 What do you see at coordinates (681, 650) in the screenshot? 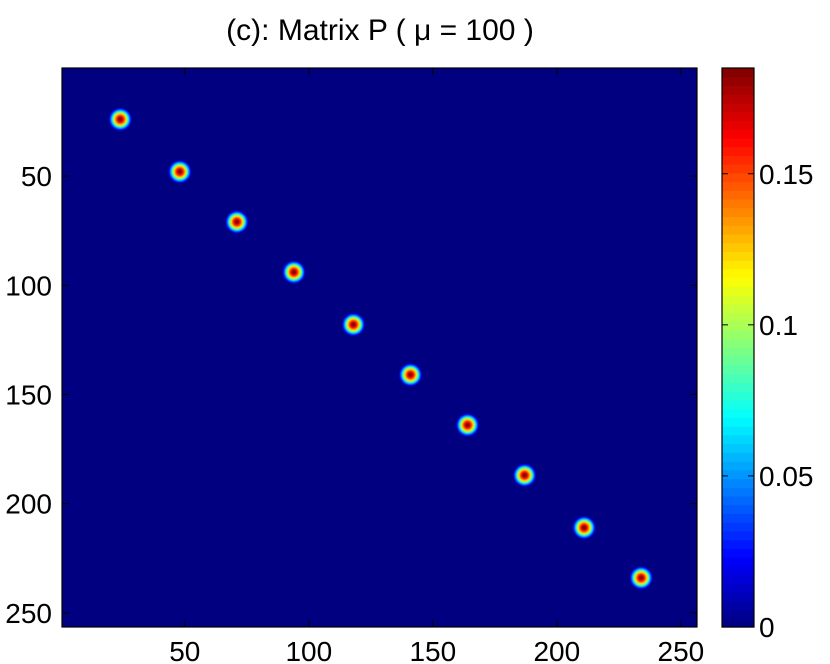
I see `x-tick-label: 250` at bounding box center [681, 650].